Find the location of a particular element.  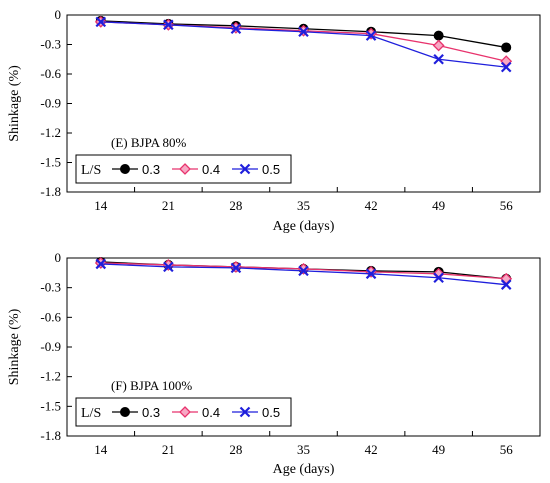

panel-annotation: (F) BJPA 100% is located at coordinates (151, 385).